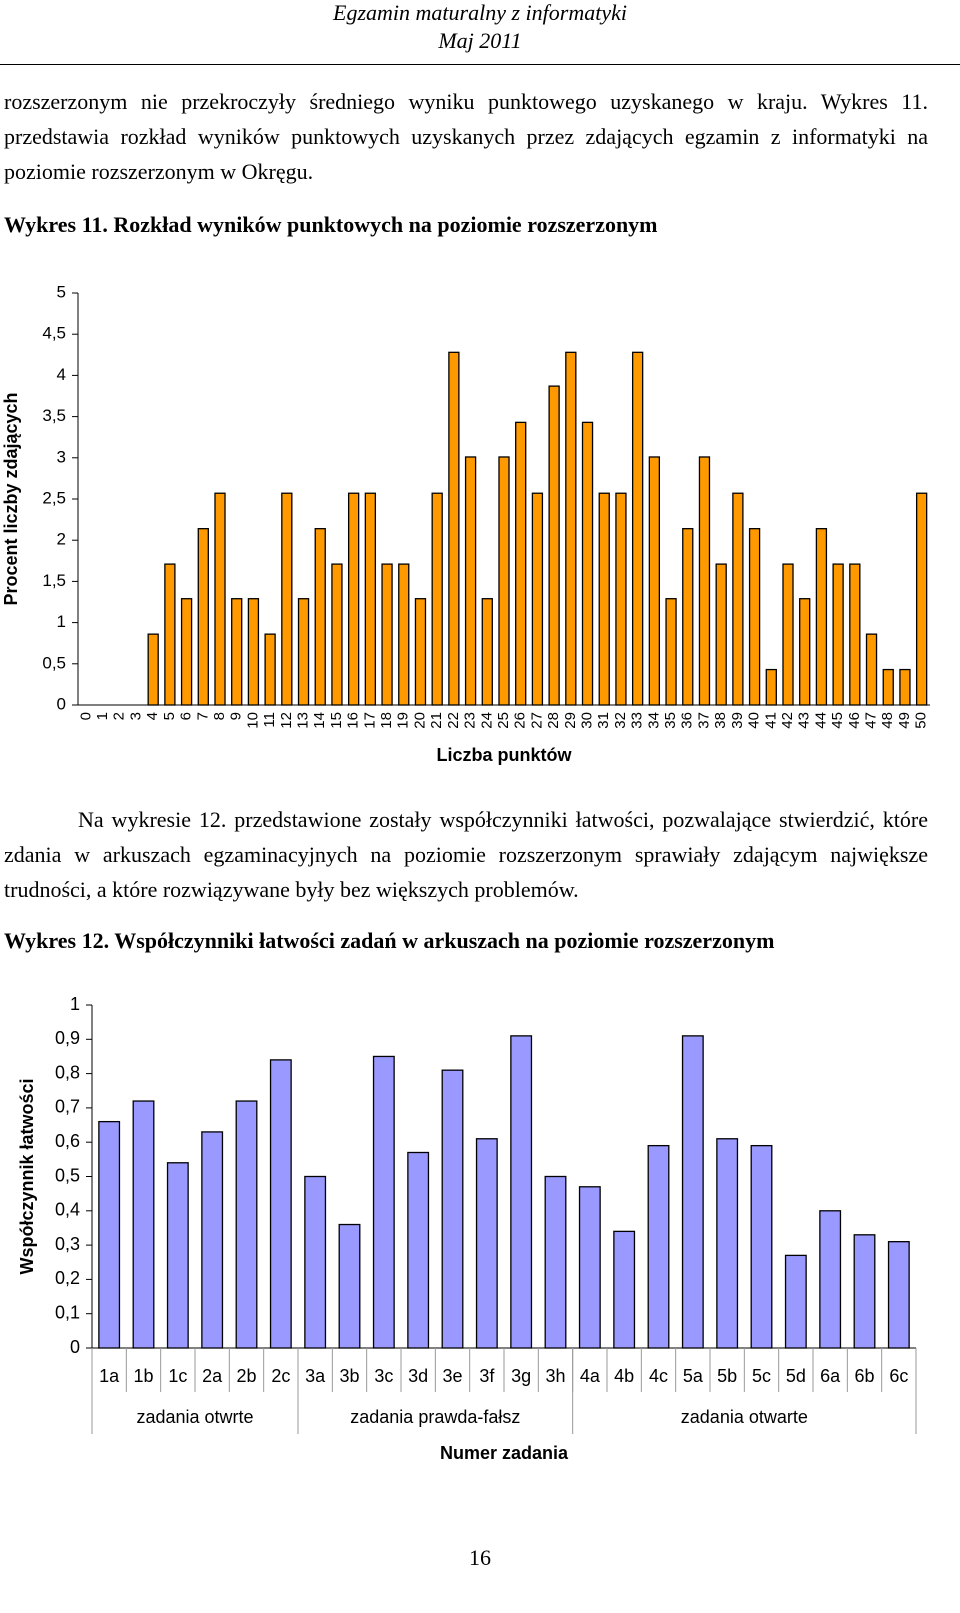  Describe the element at coordinates (315, 1376) in the screenshot. I see `x-tick-label: 3a` at that location.